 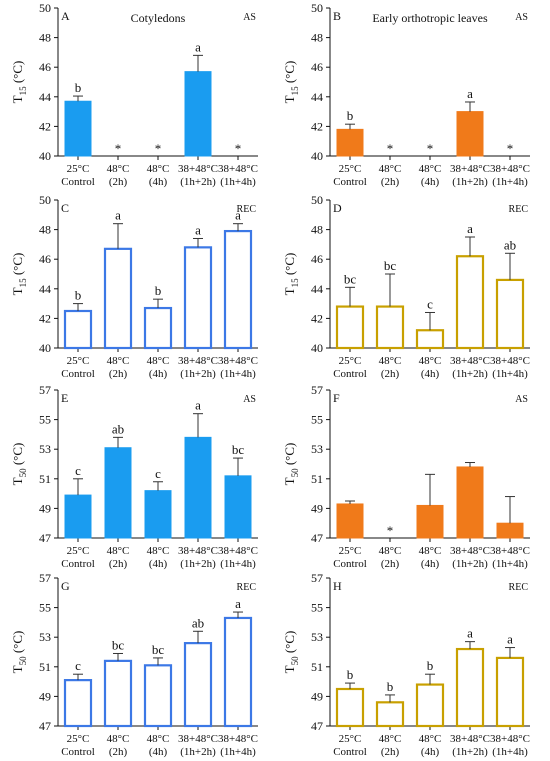 What do you see at coordinates (336, 398) in the screenshot?
I see `panel-letter: F` at bounding box center [336, 398].